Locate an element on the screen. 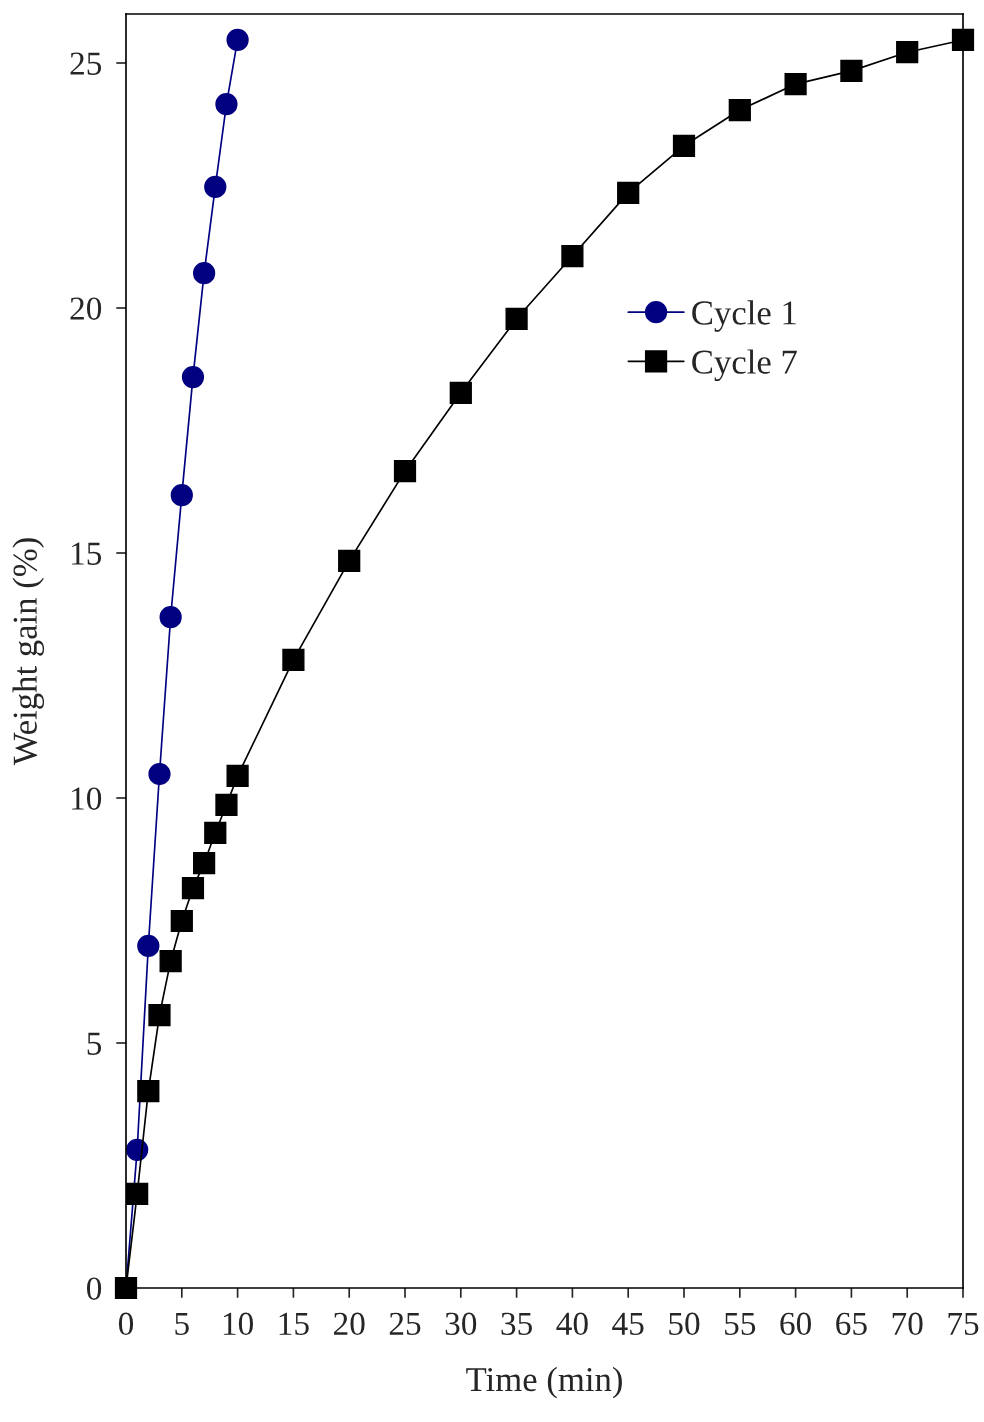 This screenshot has width=984, height=1422. x-tick-label: 75 is located at coordinates (963, 1324).